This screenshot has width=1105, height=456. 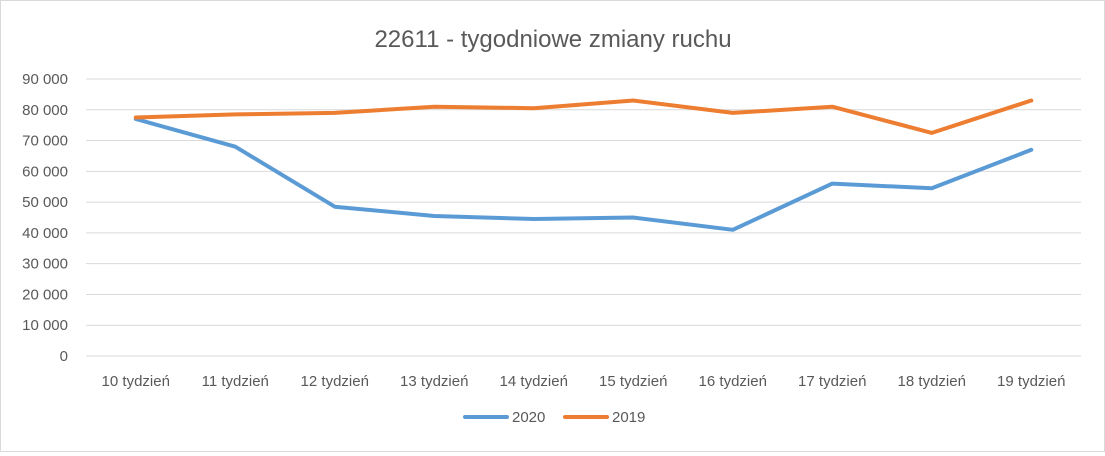 What do you see at coordinates (45, 110) in the screenshot?
I see `y-tick-label: 80 000` at bounding box center [45, 110].